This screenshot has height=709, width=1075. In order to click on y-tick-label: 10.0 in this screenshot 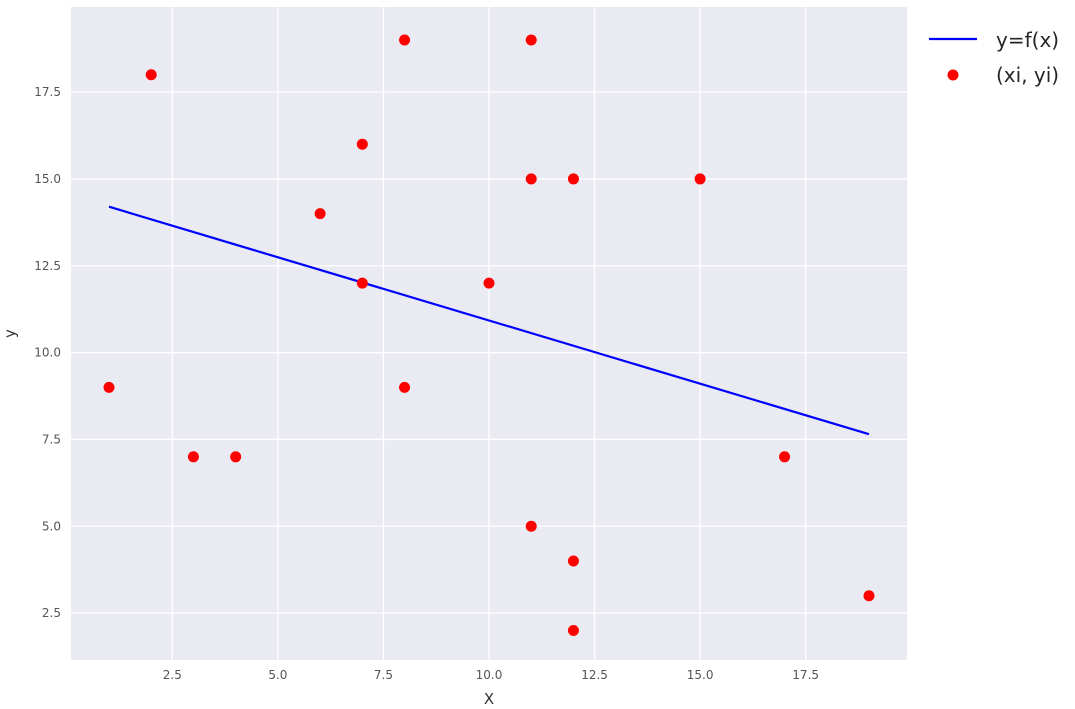, I will do `click(47, 353)`.